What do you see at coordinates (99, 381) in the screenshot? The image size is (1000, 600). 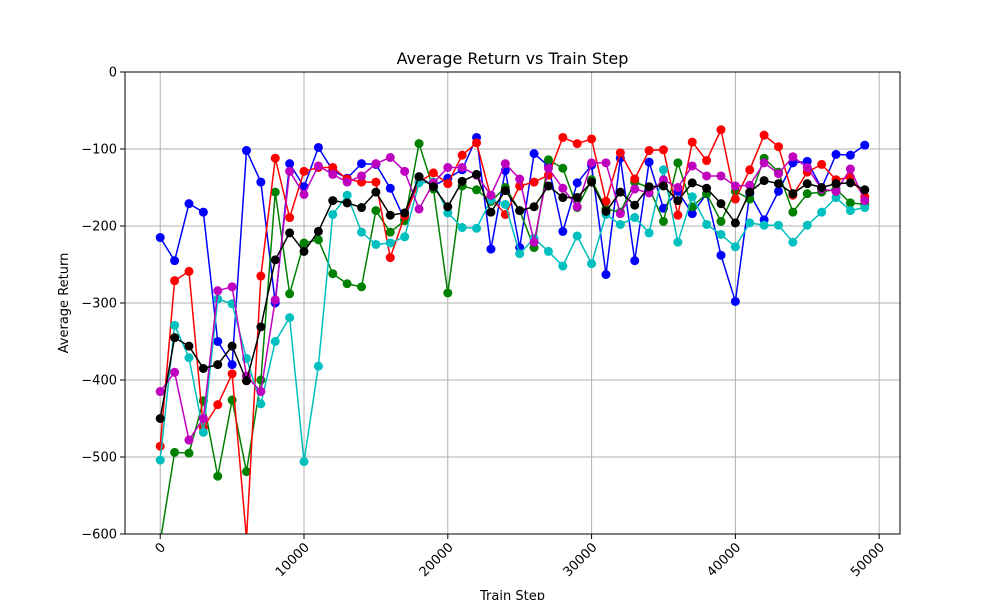 I see `y-tick-label: −400` at bounding box center [99, 381].